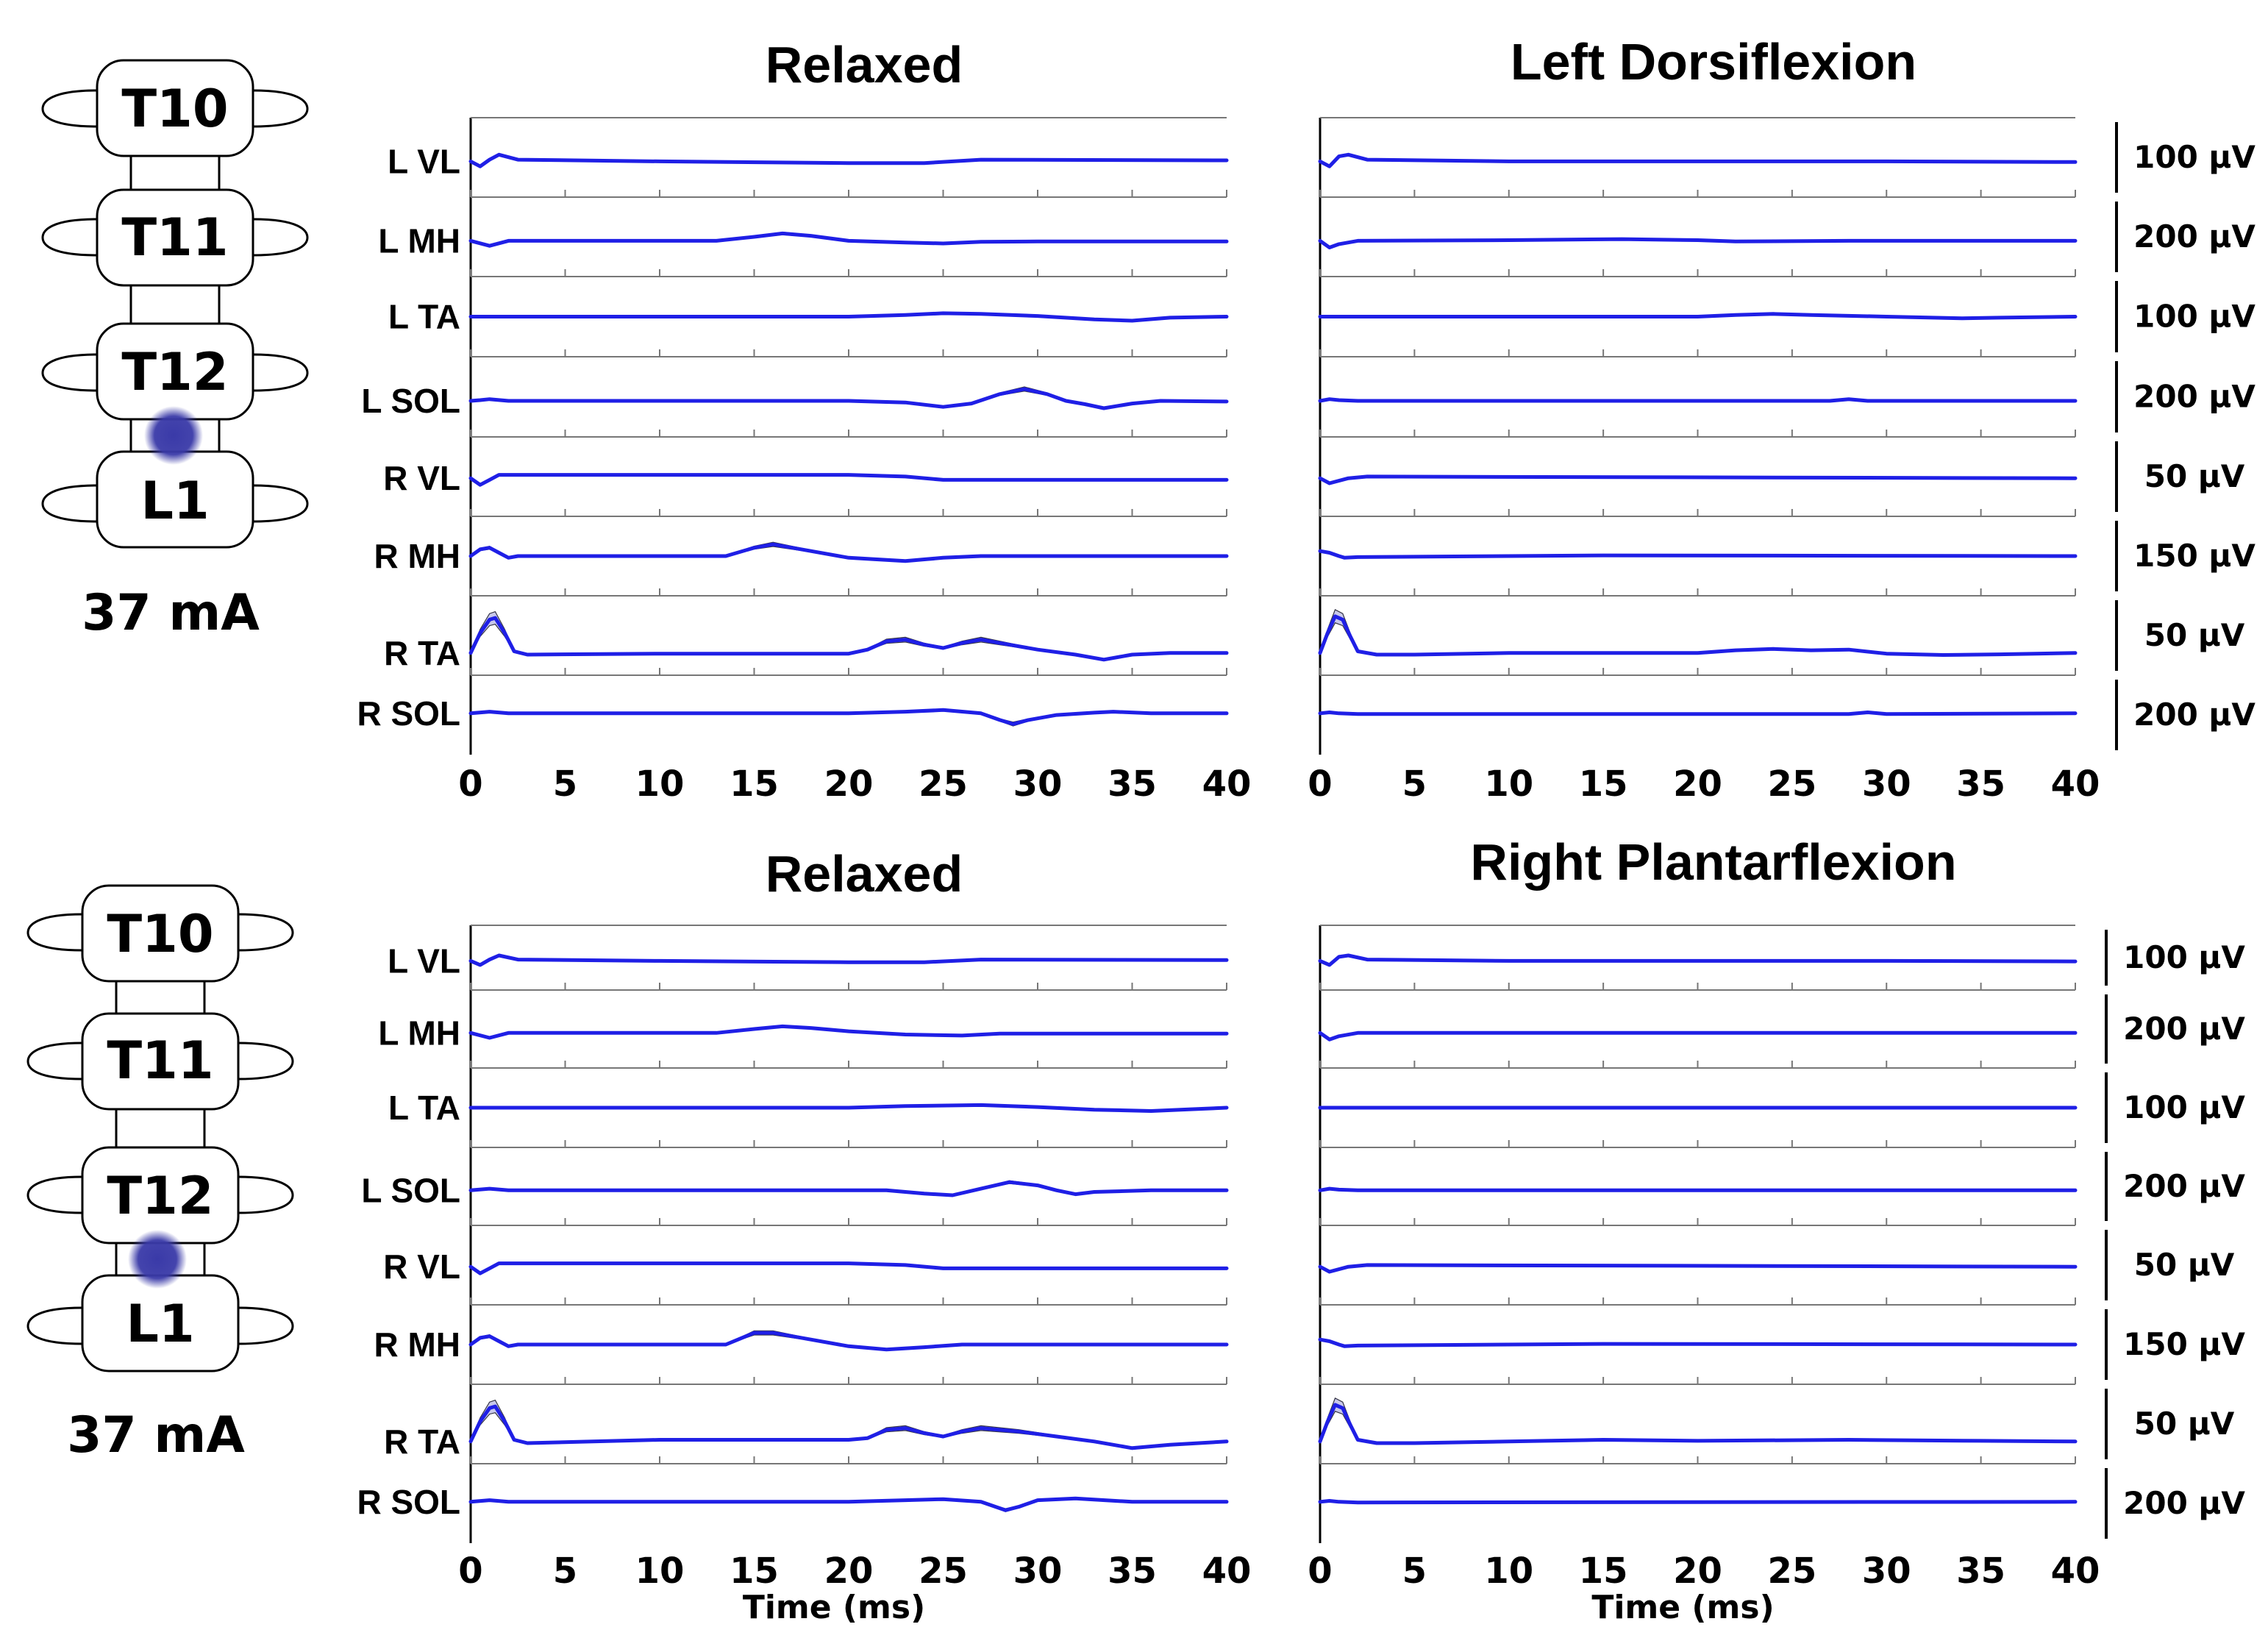 Image resolution: width=2268 pixels, height=1652 pixels. I want to click on vertebra-label: T12, so click(160, 1196).